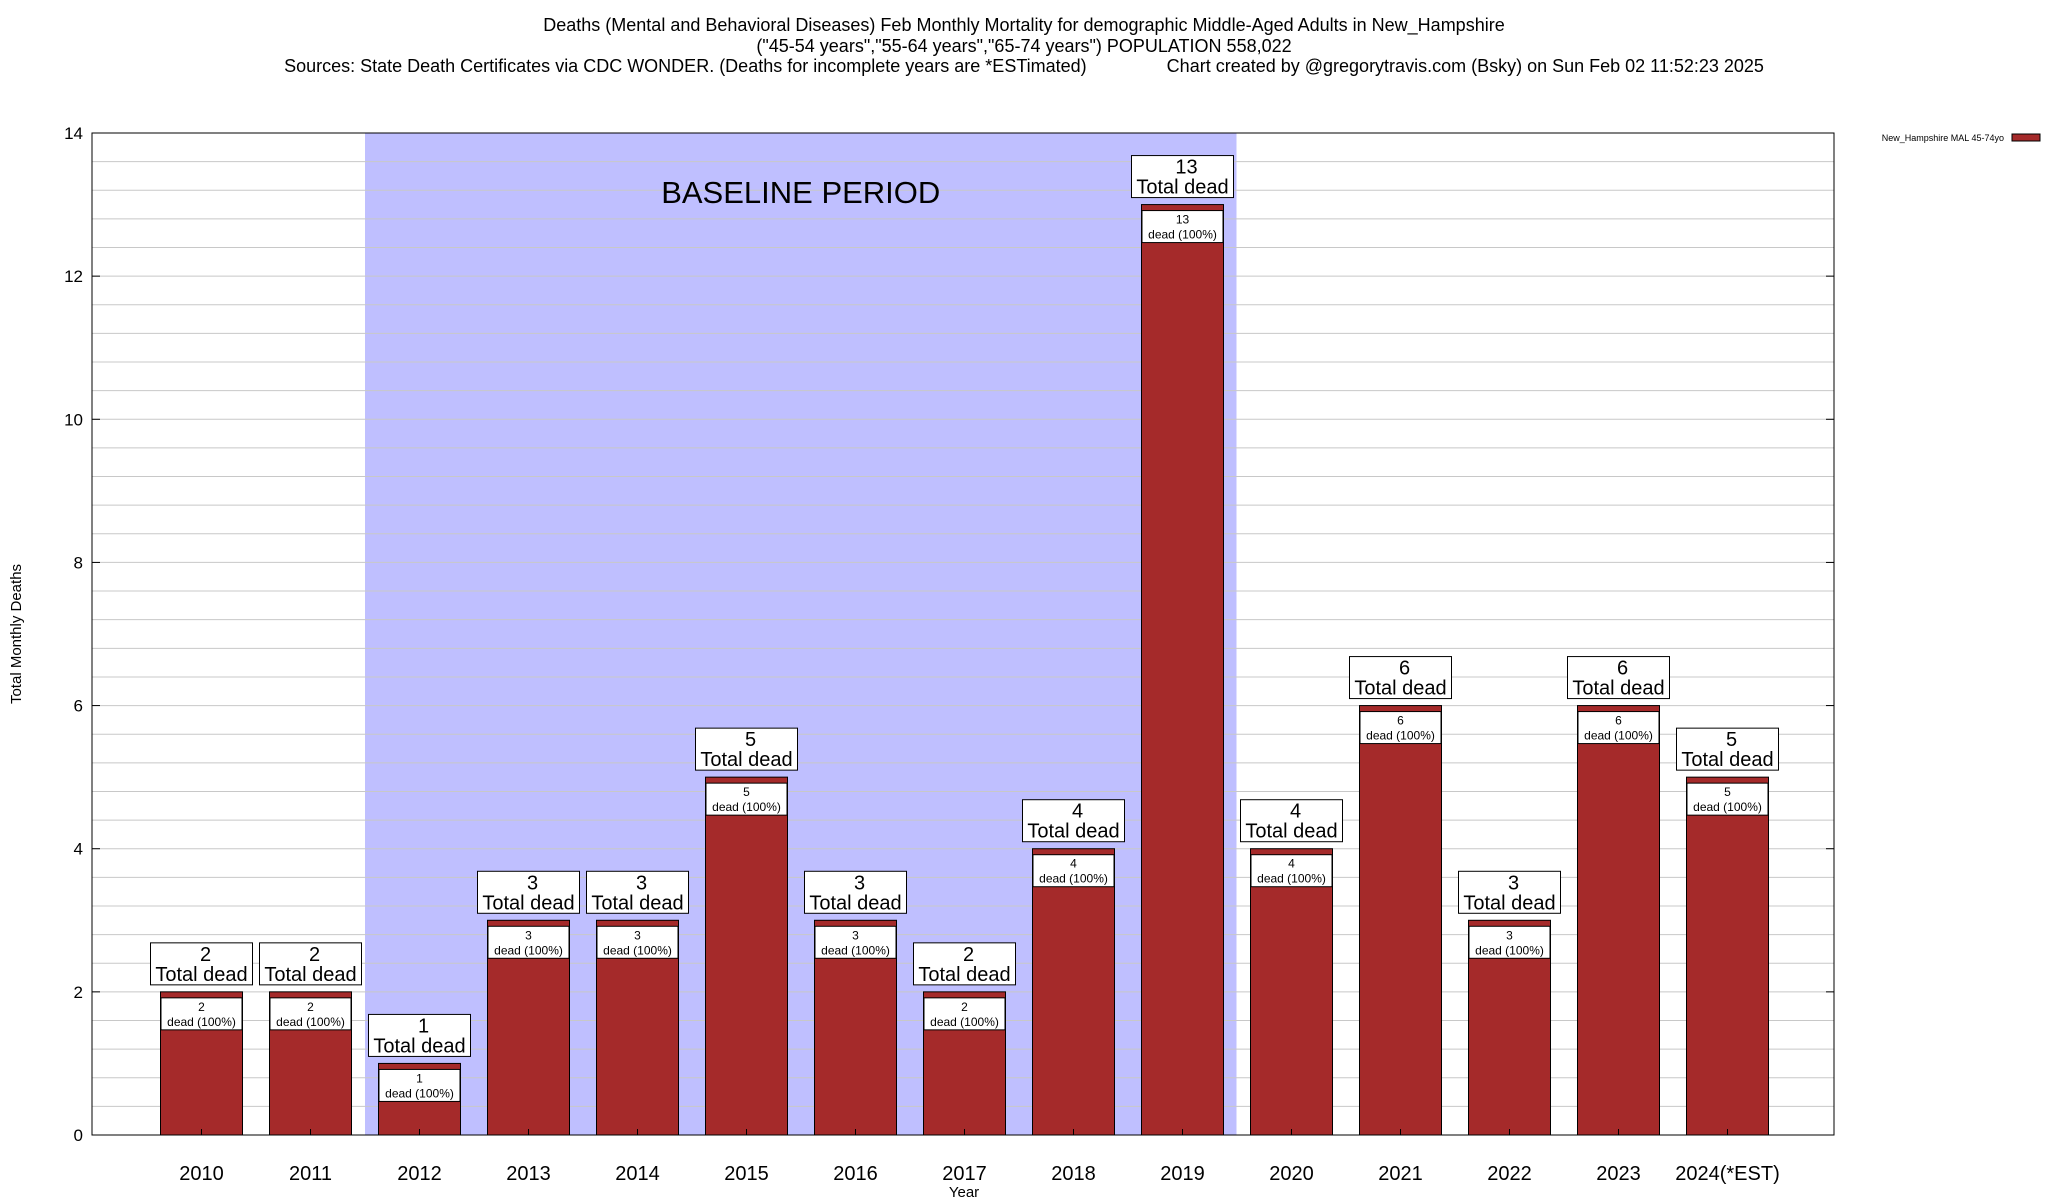 This screenshot has width=2048, height=1200. I want to click on inner-count-label: 13, so click(1183, 220).